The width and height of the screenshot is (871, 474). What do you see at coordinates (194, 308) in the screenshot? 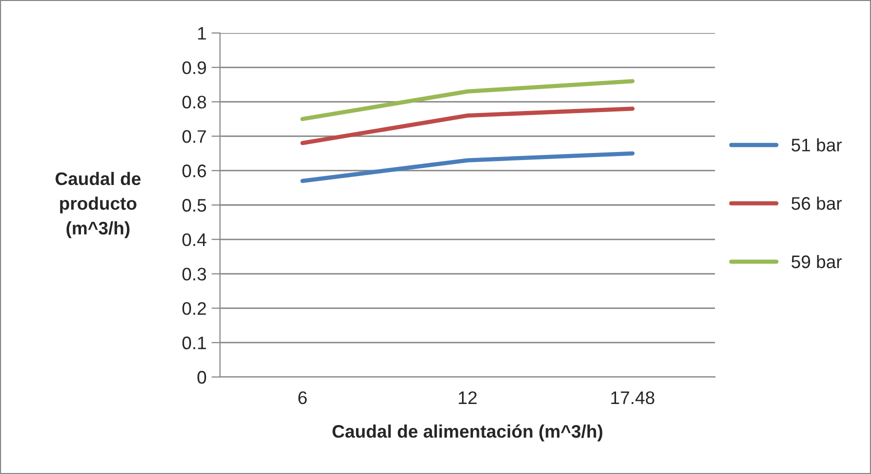
I see `y-tick-label: 0.2` at bounding box center [194, 308].